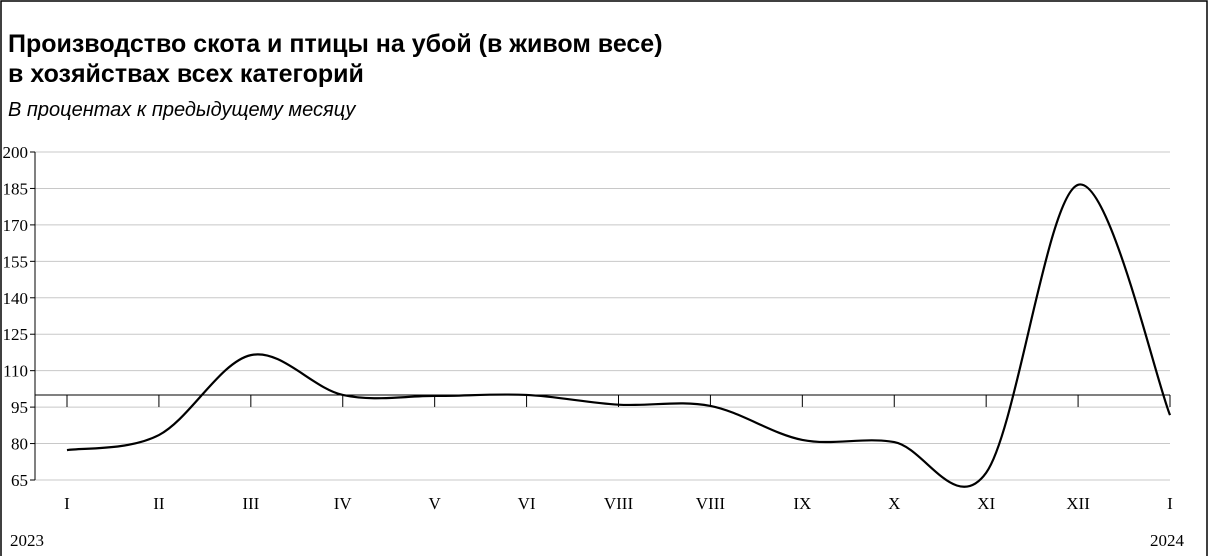  I want to click on y-tick-label: 155, so click(16, 261).